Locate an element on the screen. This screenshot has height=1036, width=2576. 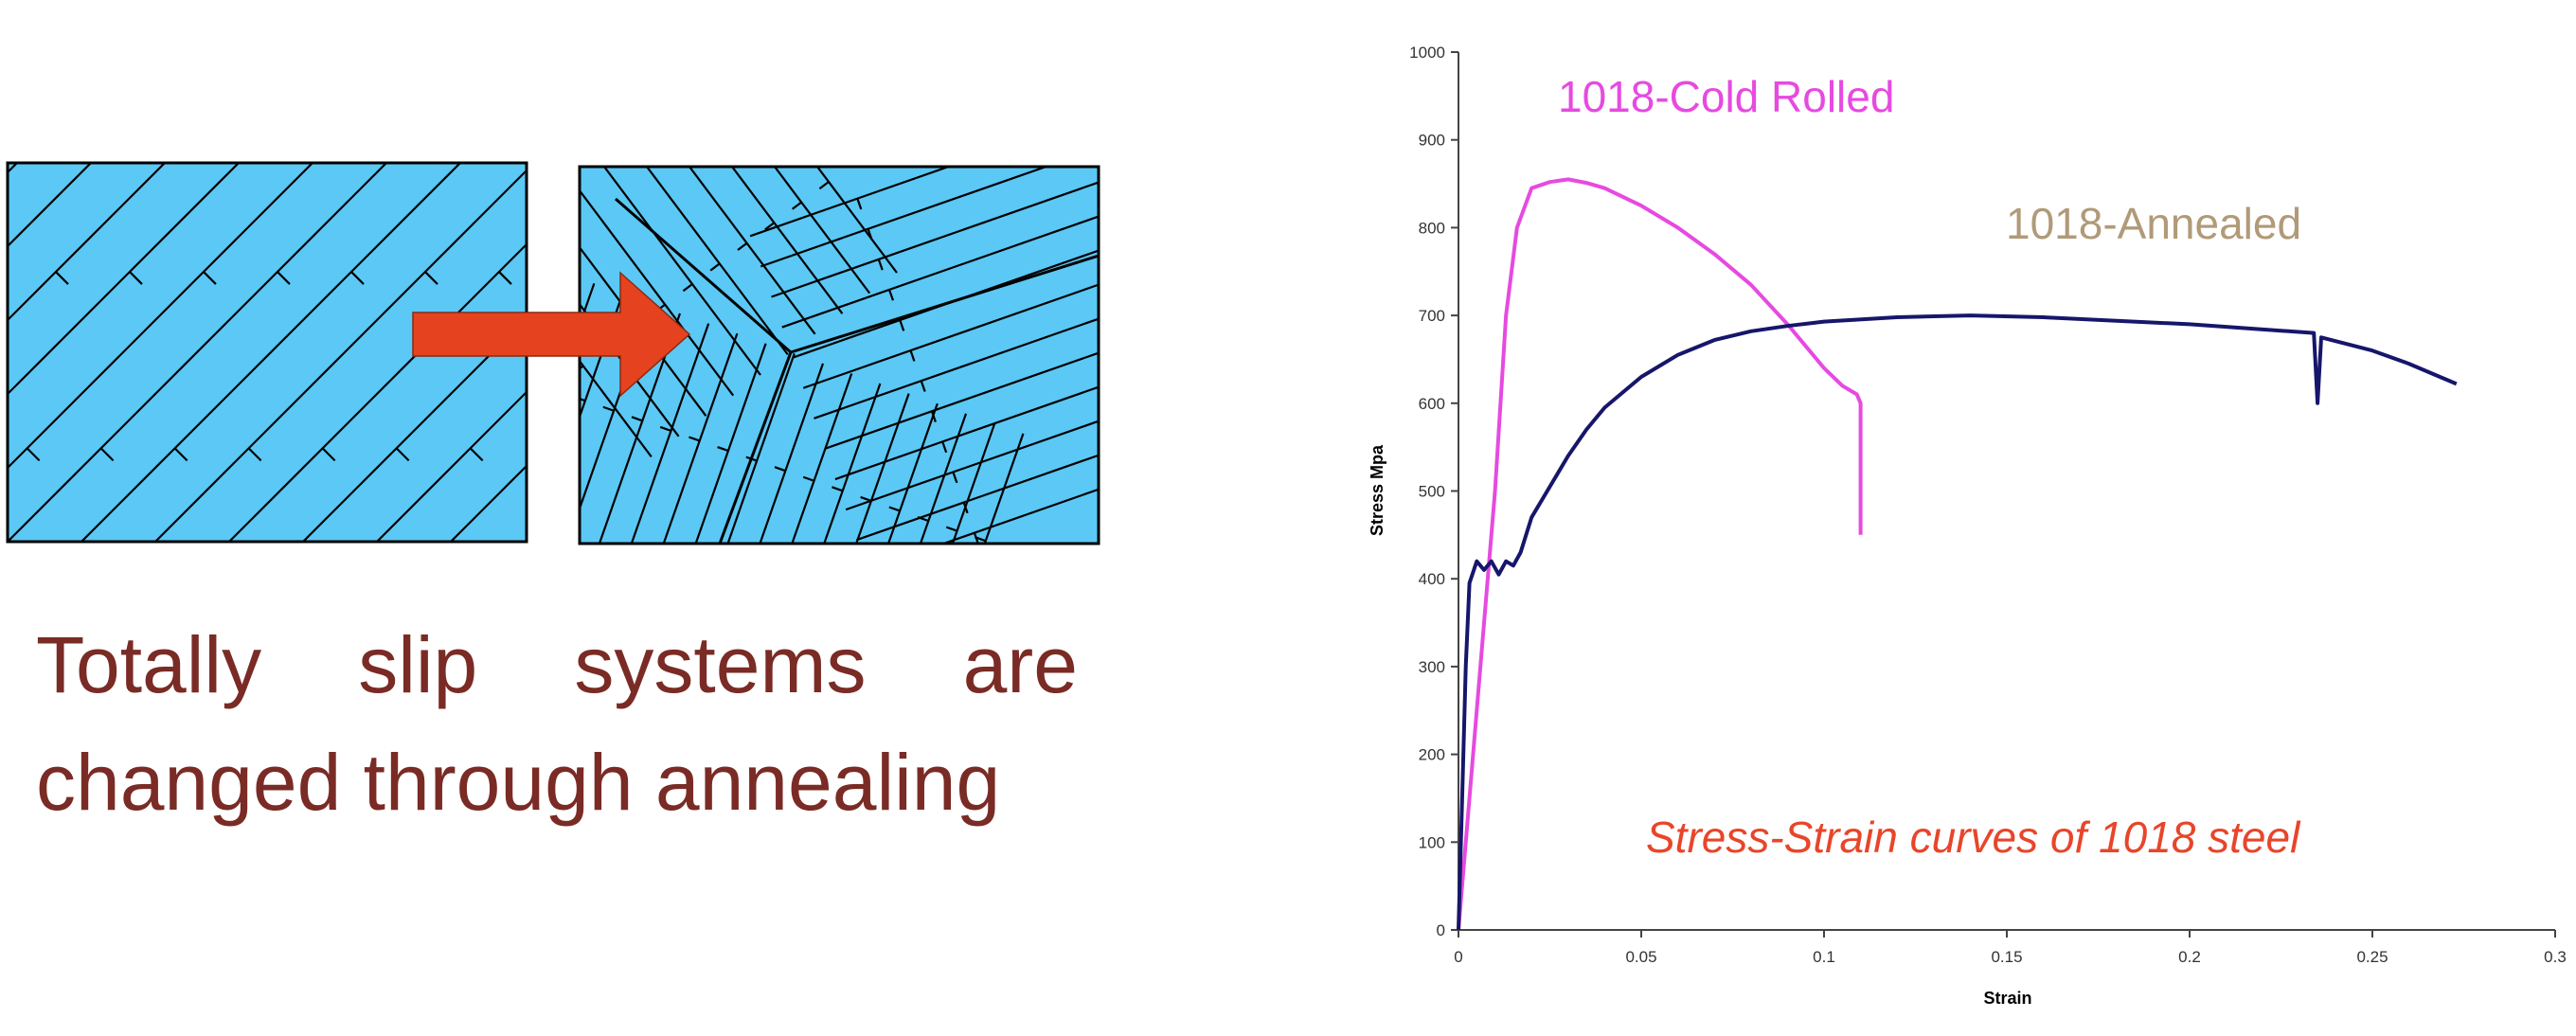
series-cold-rolled-line is located at coordinates (1660, 554).